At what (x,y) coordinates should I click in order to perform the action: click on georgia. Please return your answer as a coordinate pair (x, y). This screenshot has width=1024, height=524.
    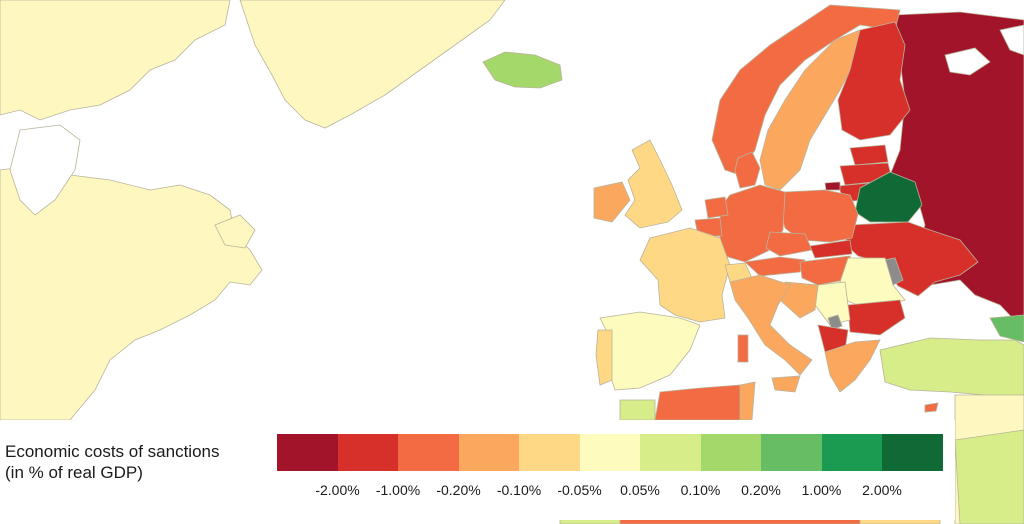
    Looking at the image, I should click on (1006, 328).